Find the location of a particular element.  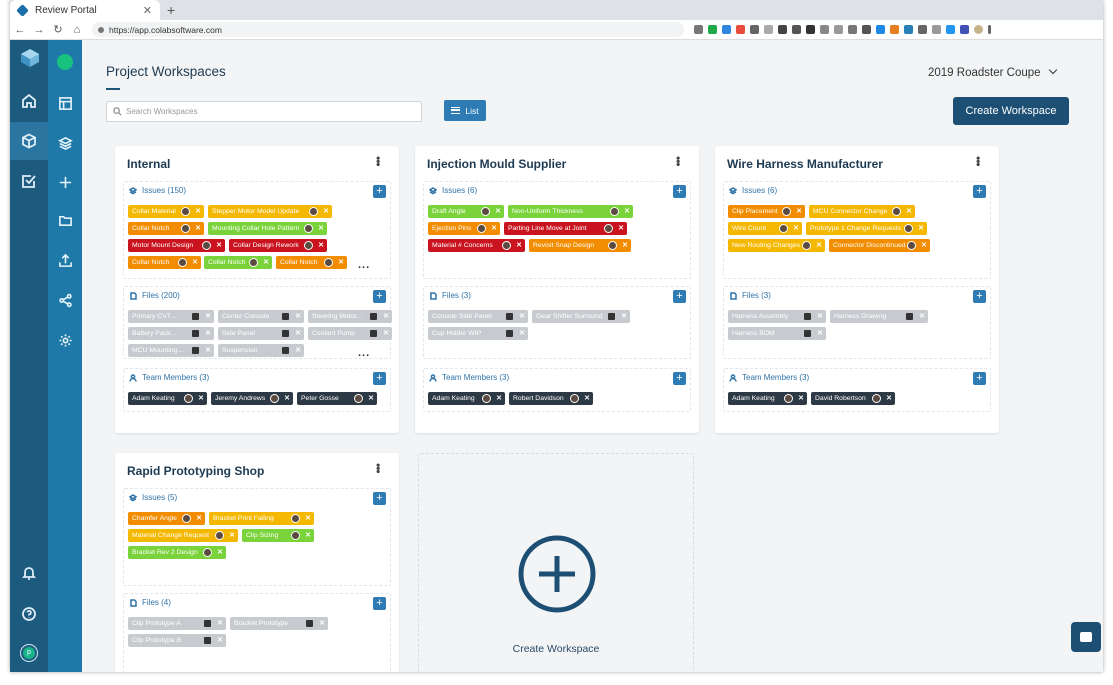

issue-chip: Ejection Pins ✕ is located at coordinates (464, 228).